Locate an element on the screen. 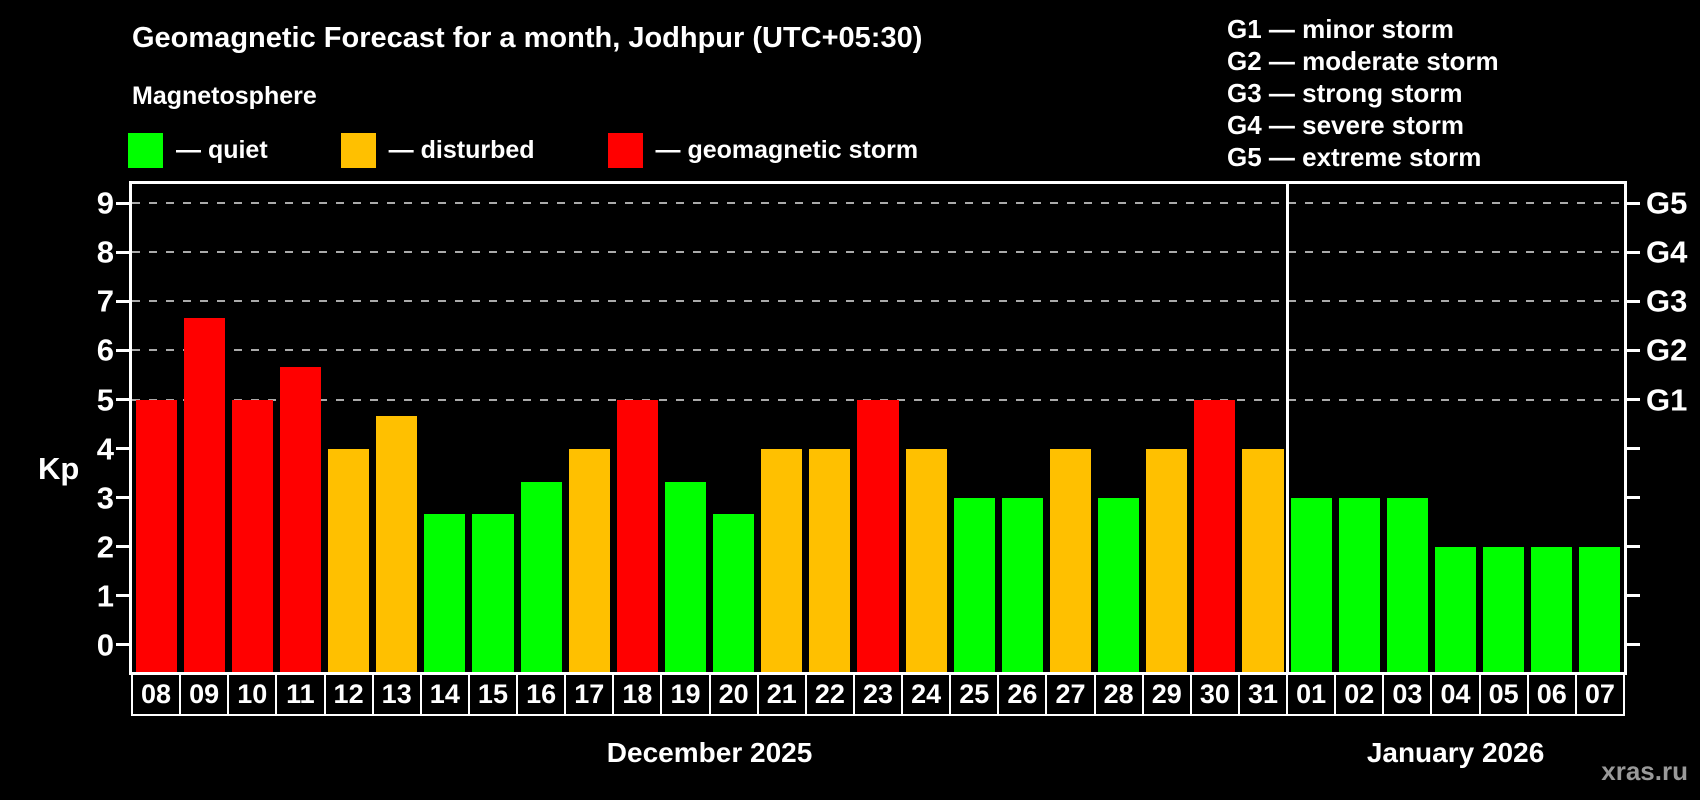 The width and height of the screenshot is (1700, 800). gridline-kp6 is located at coordinates (878, 350).